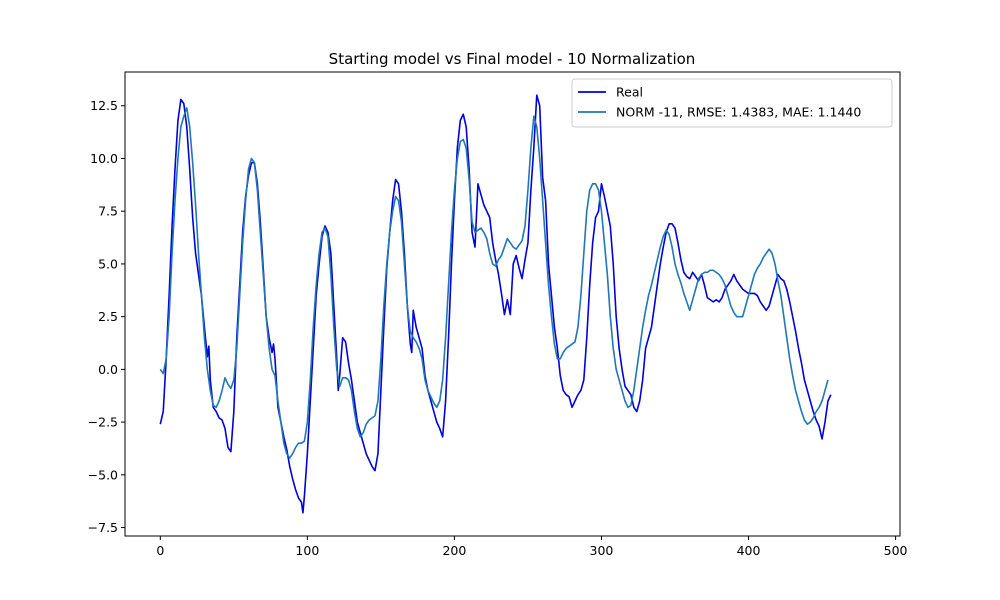 The image size is (1000, 600). Describe the element at coordinates (103, 422) in the screenshot. I see `y-tick-label: −2.5` at that location.